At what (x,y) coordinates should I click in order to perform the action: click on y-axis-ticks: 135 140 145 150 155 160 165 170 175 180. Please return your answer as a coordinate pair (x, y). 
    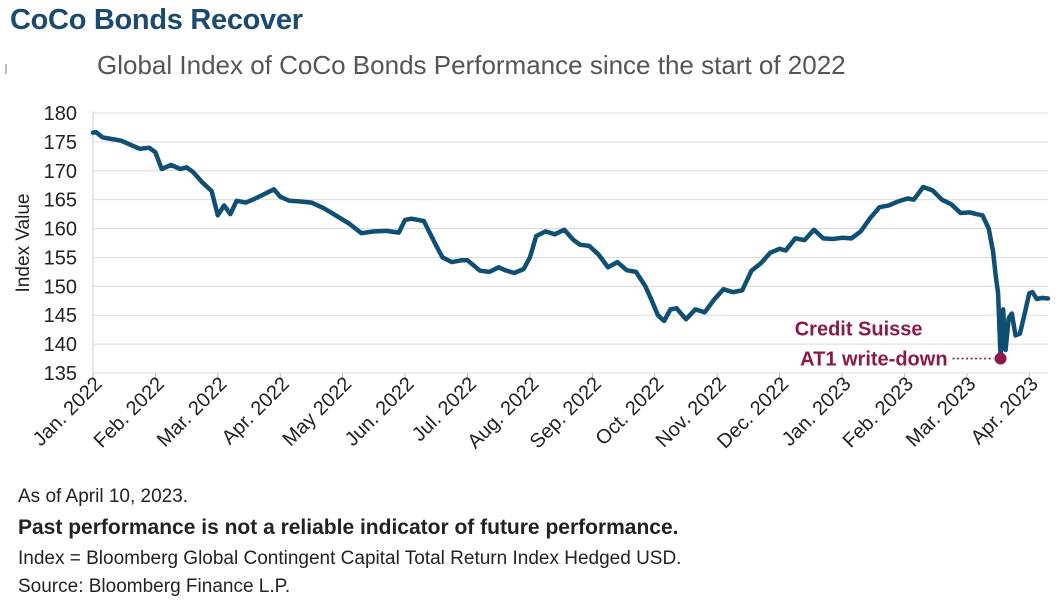
    Looking at the image, I should click on (60, 244).